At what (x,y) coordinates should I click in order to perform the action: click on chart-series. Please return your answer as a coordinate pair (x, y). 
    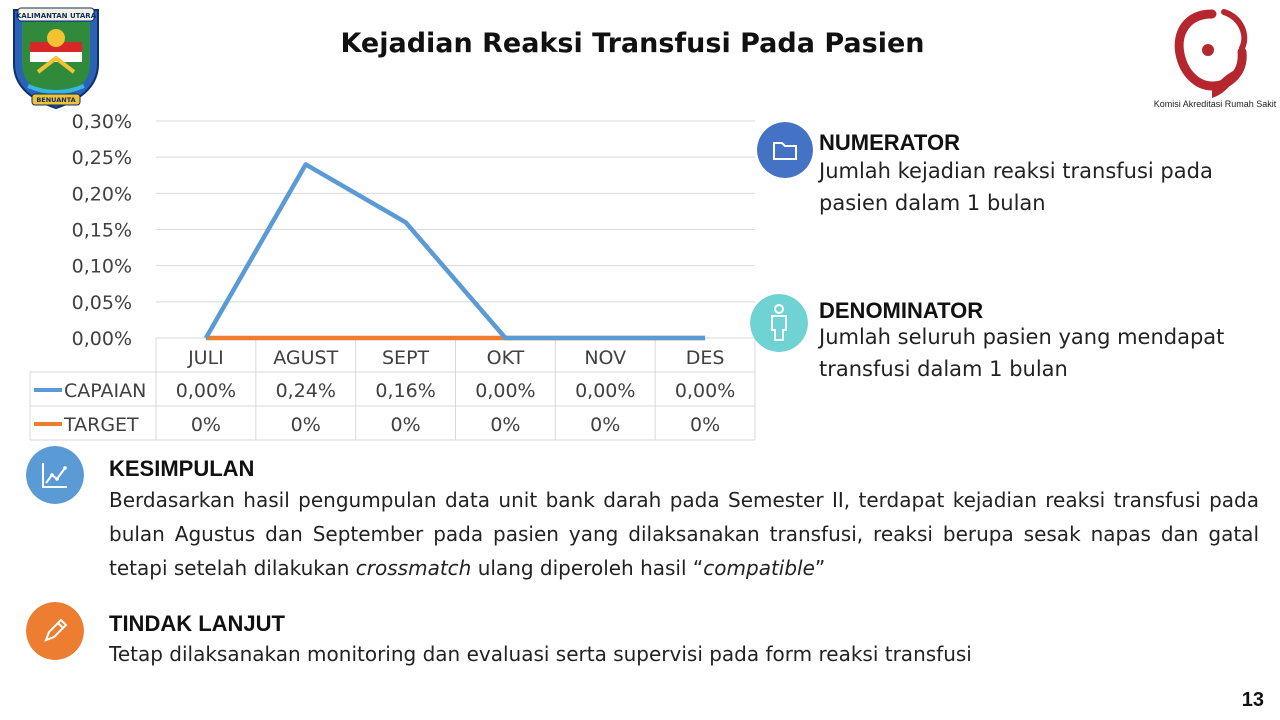
    Looking at the image, I should click on (454, 251).